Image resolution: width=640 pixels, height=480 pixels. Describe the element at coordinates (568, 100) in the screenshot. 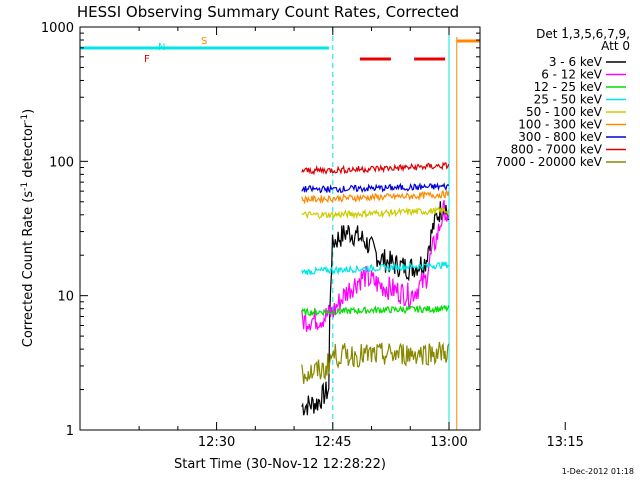

I see `legend-label: 25 - 50 keV` at that location.